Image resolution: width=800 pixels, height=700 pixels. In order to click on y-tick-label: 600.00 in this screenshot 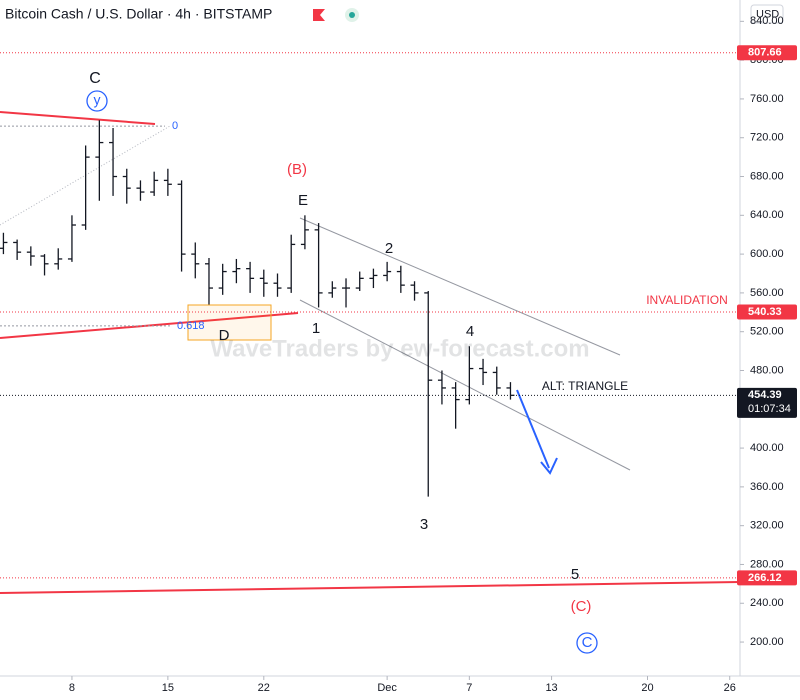, I will do `click(767, 254)`.